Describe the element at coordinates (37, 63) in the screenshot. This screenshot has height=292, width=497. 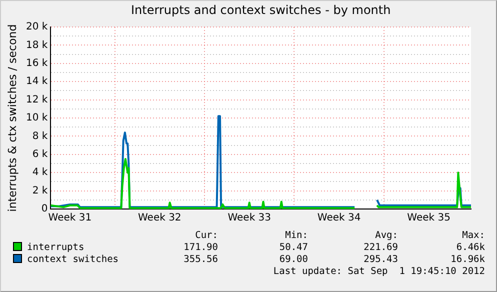
I see `y-tick-label: 16 k` at that location.